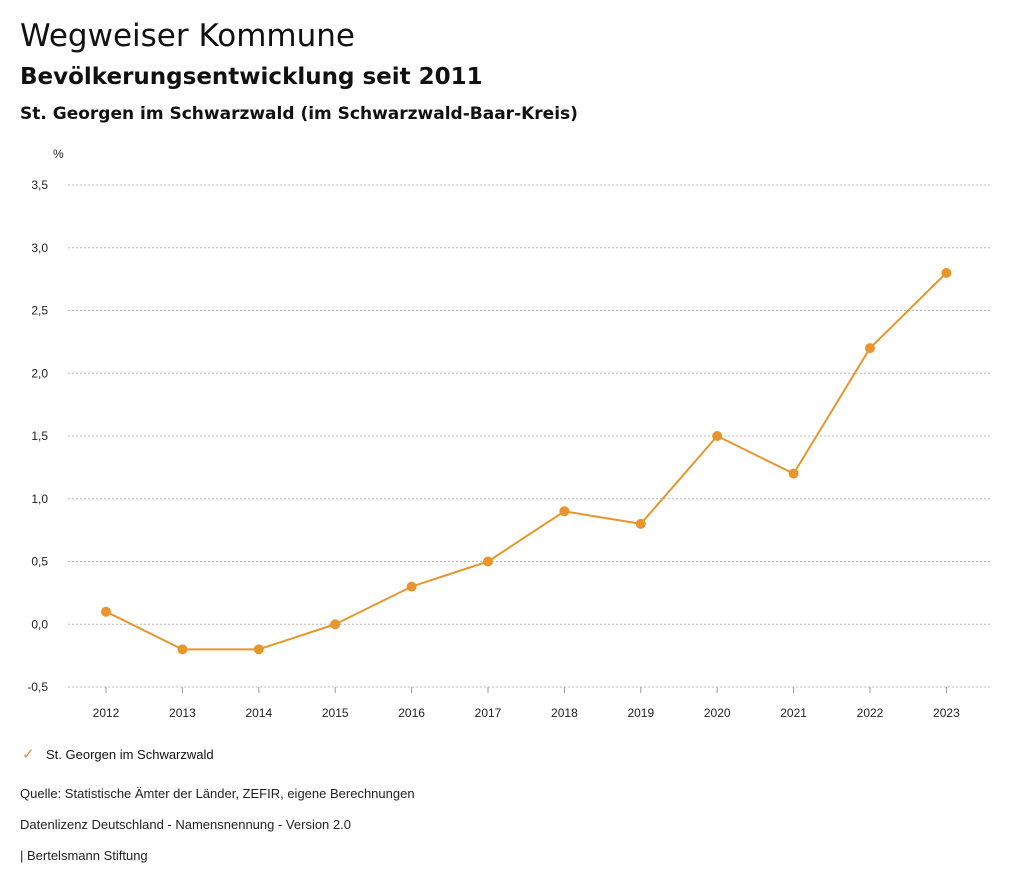  What do you see at coordinates (640, 713) in the screenshot?
I see `x-tick-label: 2019` at bounding box center [640, 713].